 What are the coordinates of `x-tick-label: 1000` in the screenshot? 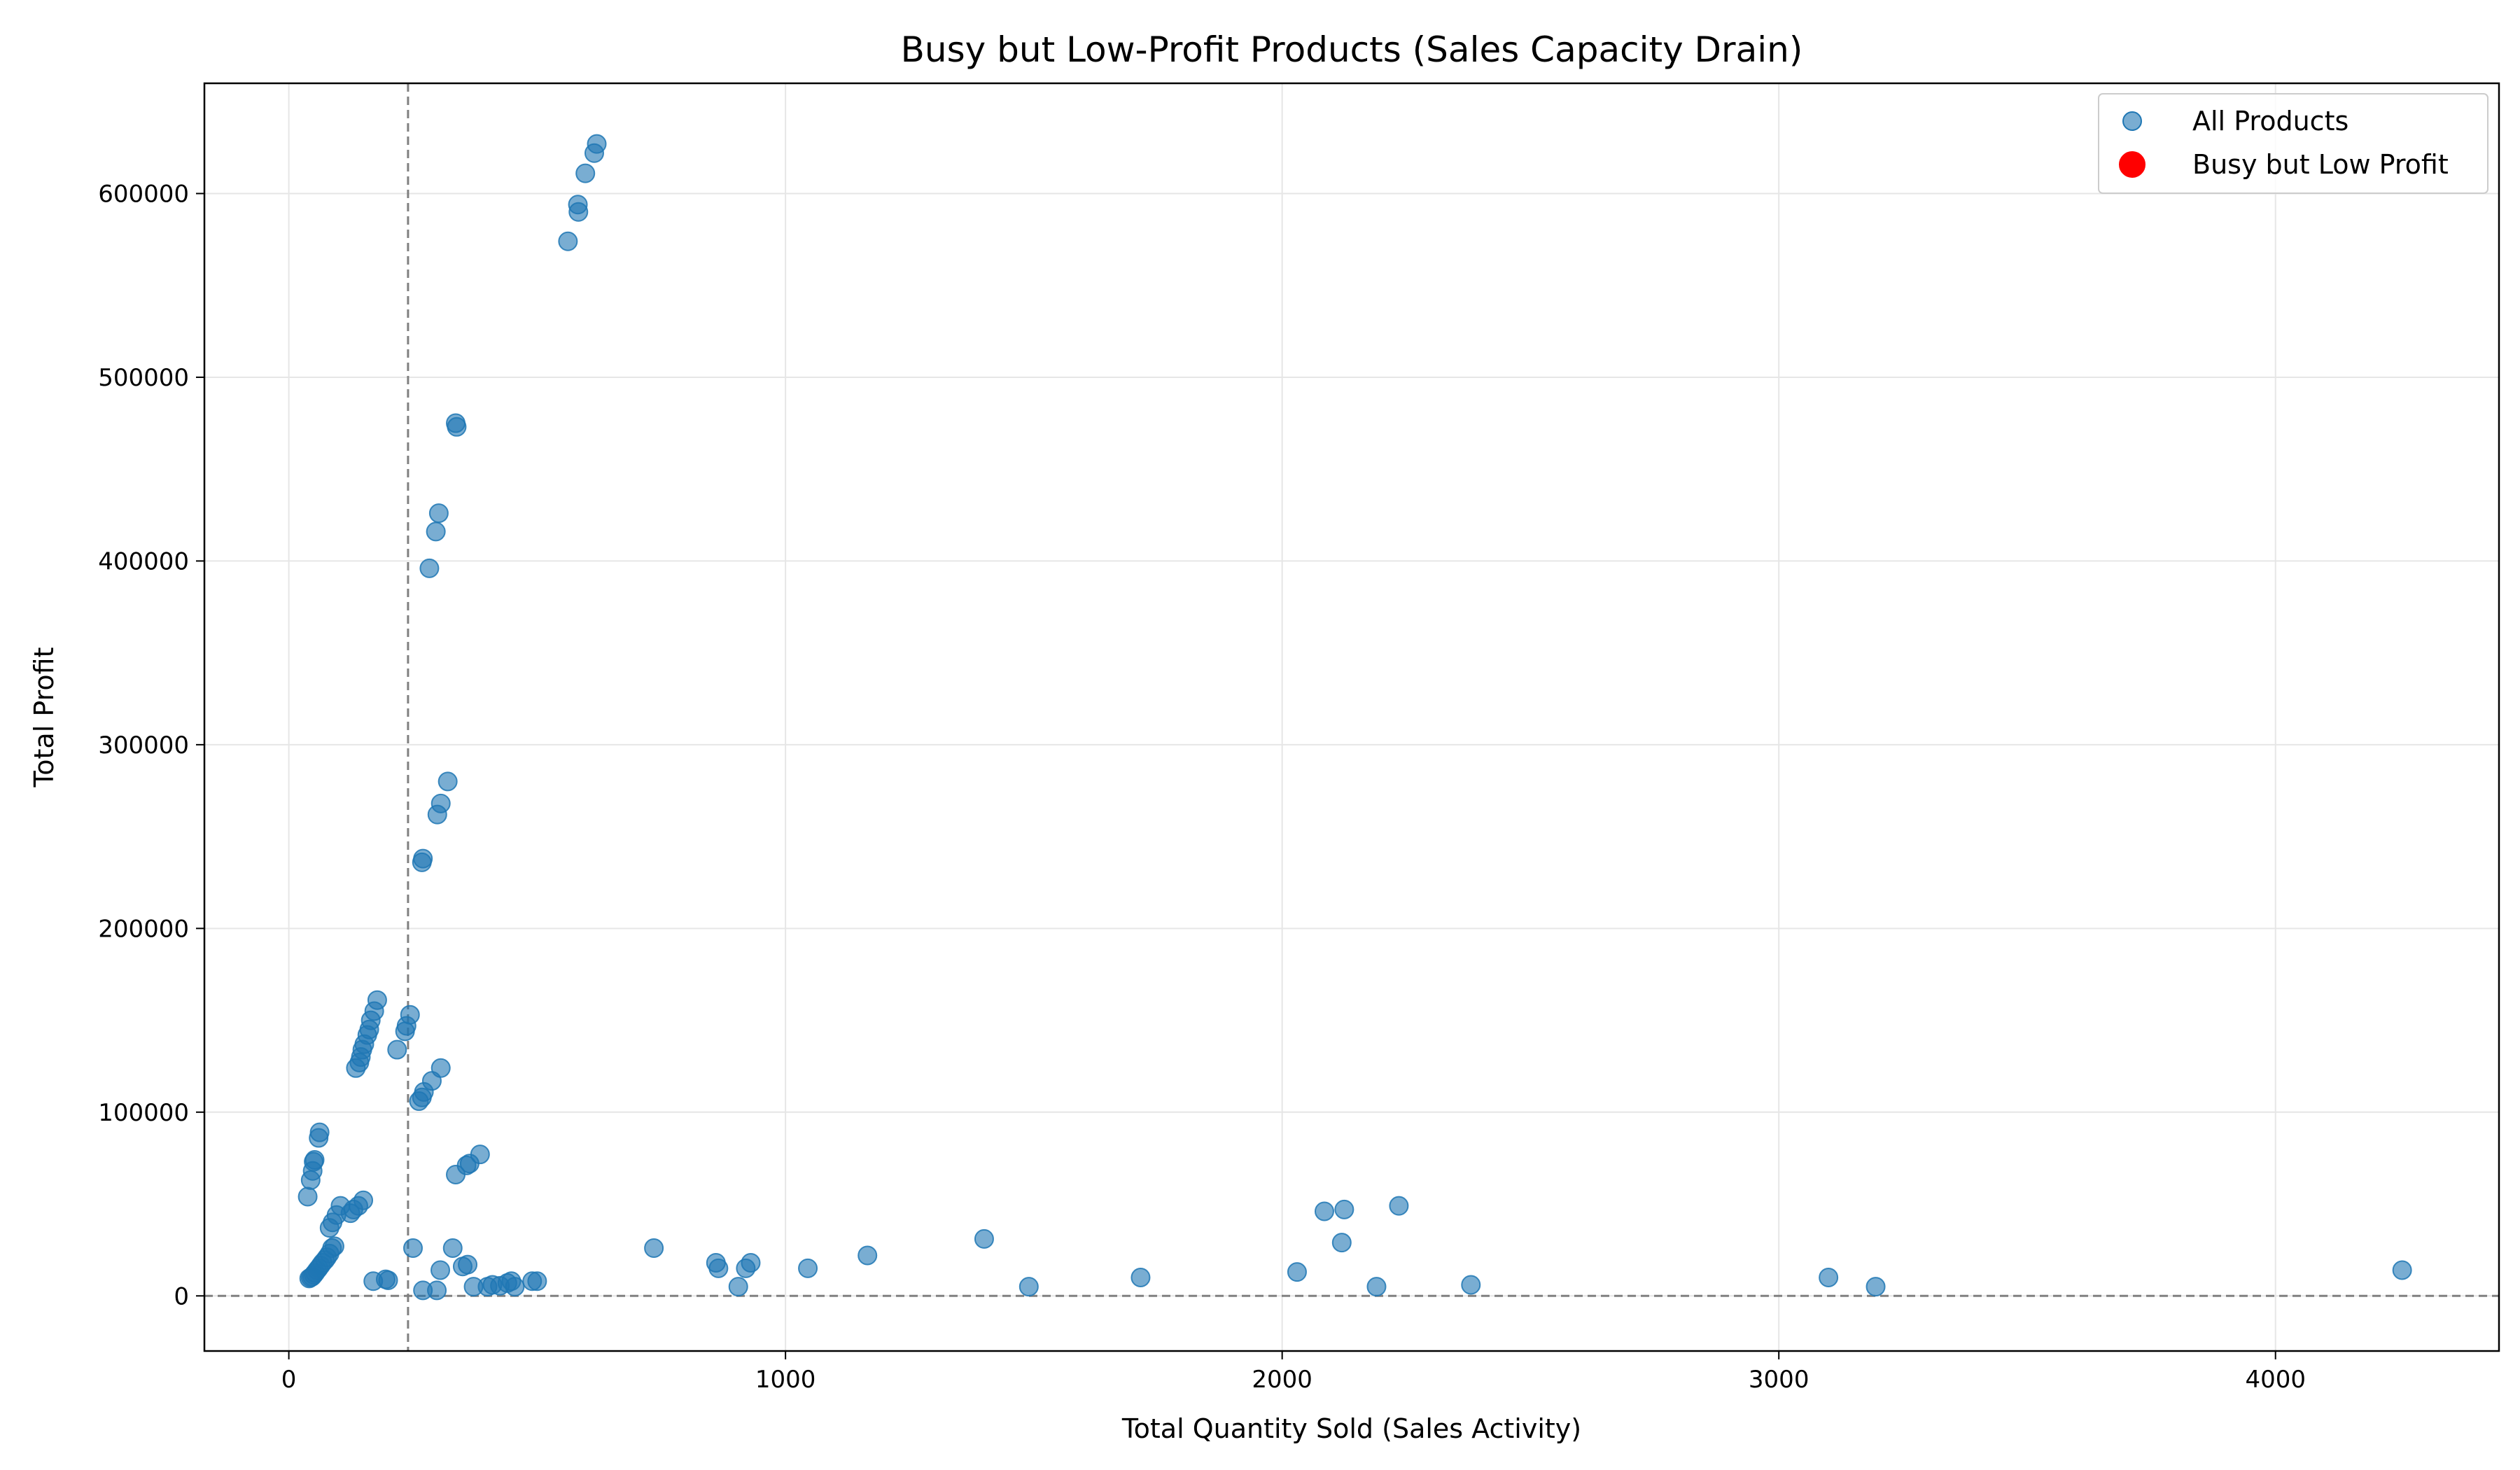 It's located at (785, 1380).